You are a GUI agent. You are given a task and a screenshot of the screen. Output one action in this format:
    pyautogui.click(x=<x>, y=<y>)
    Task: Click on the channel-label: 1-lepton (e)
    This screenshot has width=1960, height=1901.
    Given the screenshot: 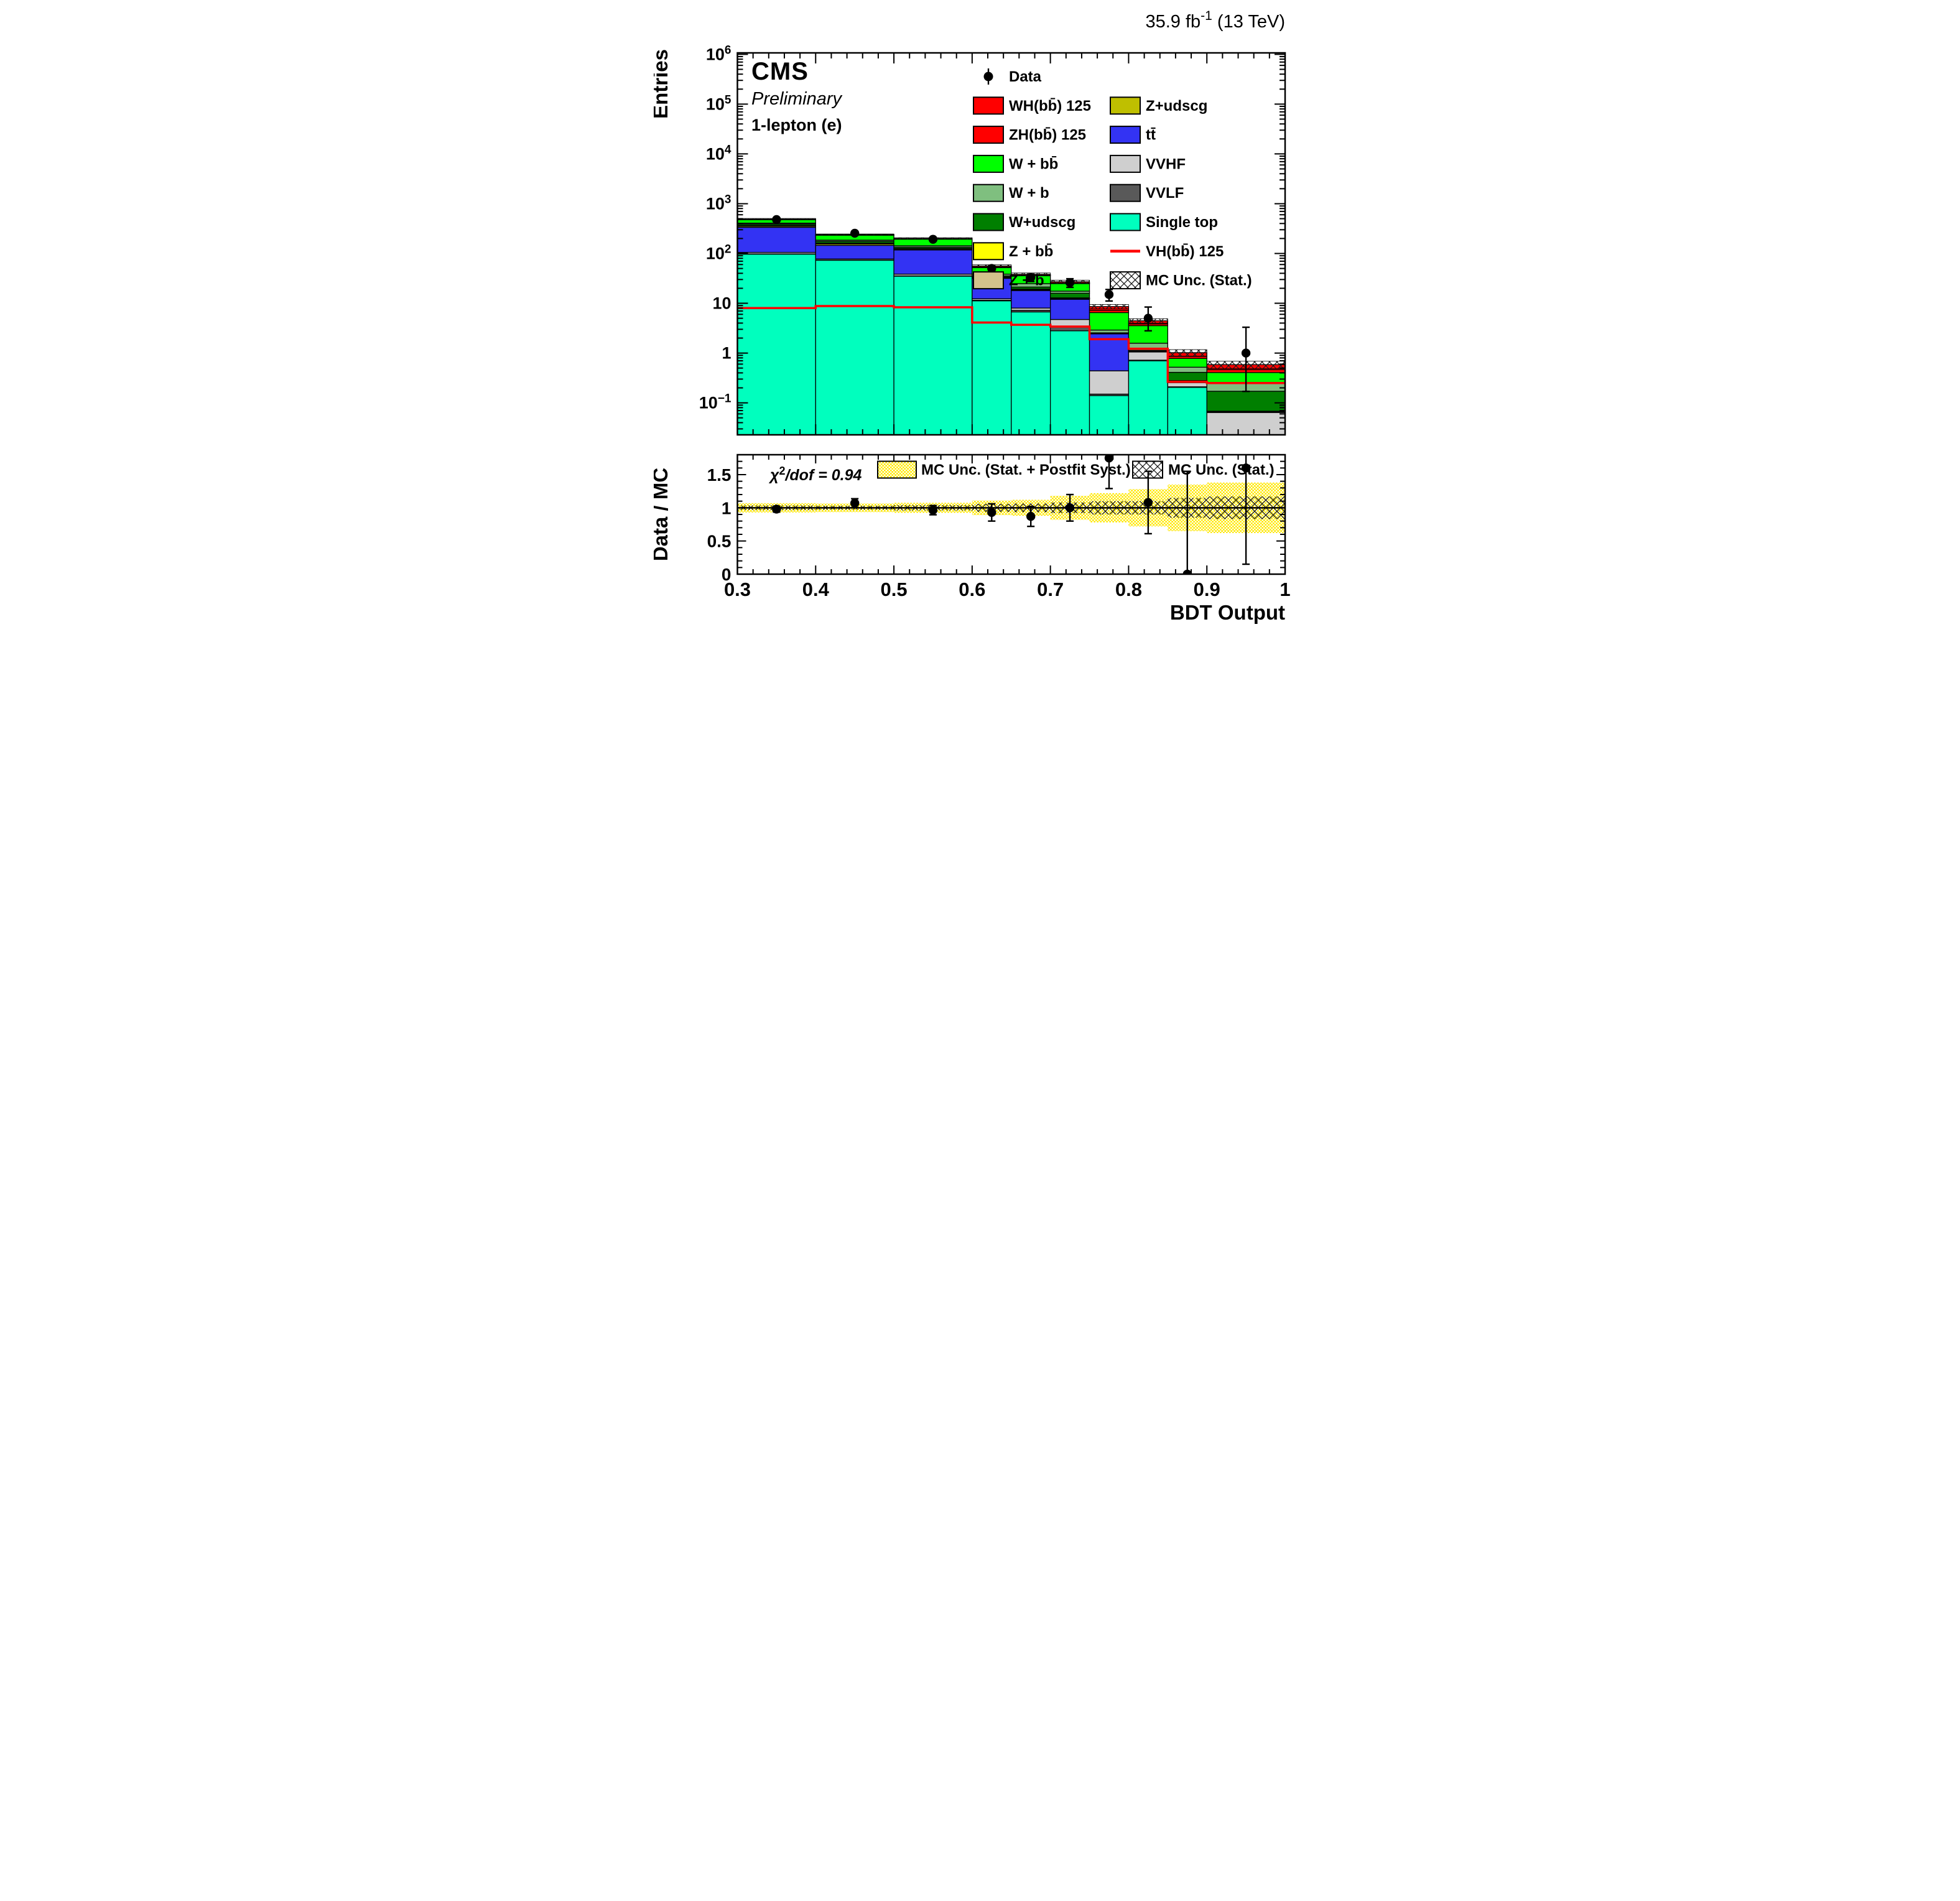 What is the action you would take?
    pyautogui.click(x=796, y=125)
    